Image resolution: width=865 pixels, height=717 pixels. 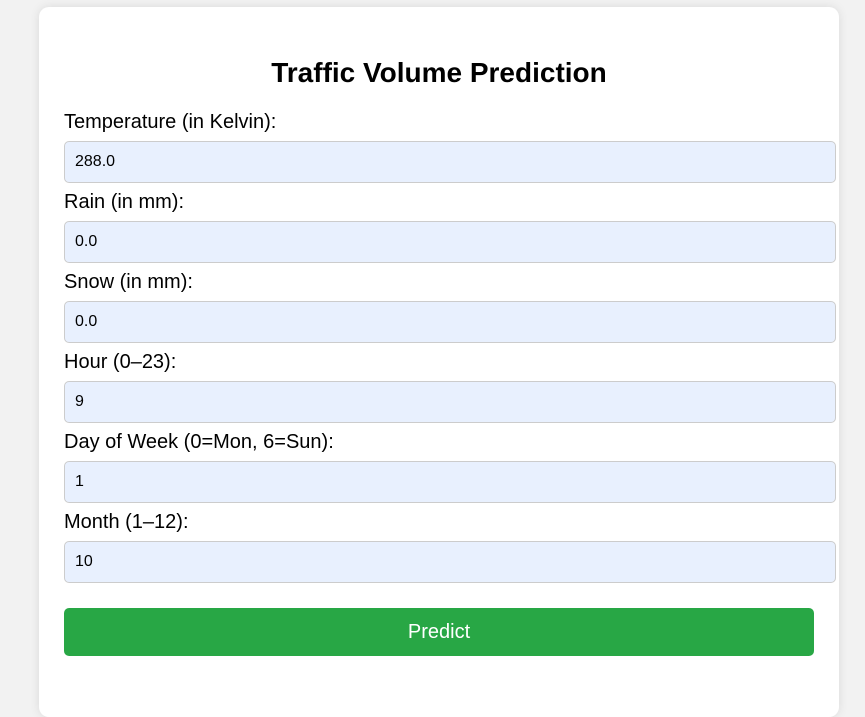 What do you see at coordinates (124, 202) in the screenshot?
I see `rain-label: Rain (in mm):` at bounding box center [124, 202].